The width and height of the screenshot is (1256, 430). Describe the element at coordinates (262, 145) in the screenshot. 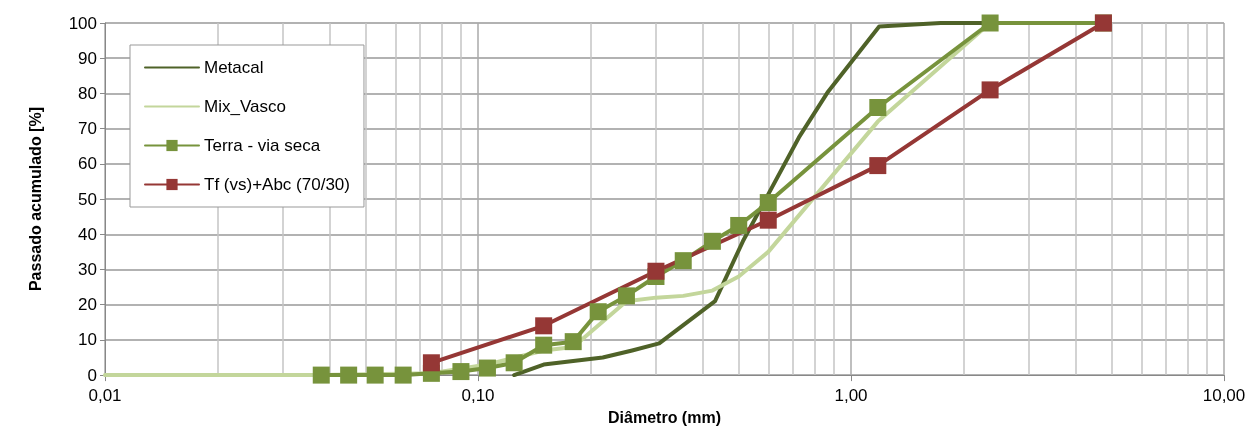

I see `legend-label: Terra - via seca` at that location.